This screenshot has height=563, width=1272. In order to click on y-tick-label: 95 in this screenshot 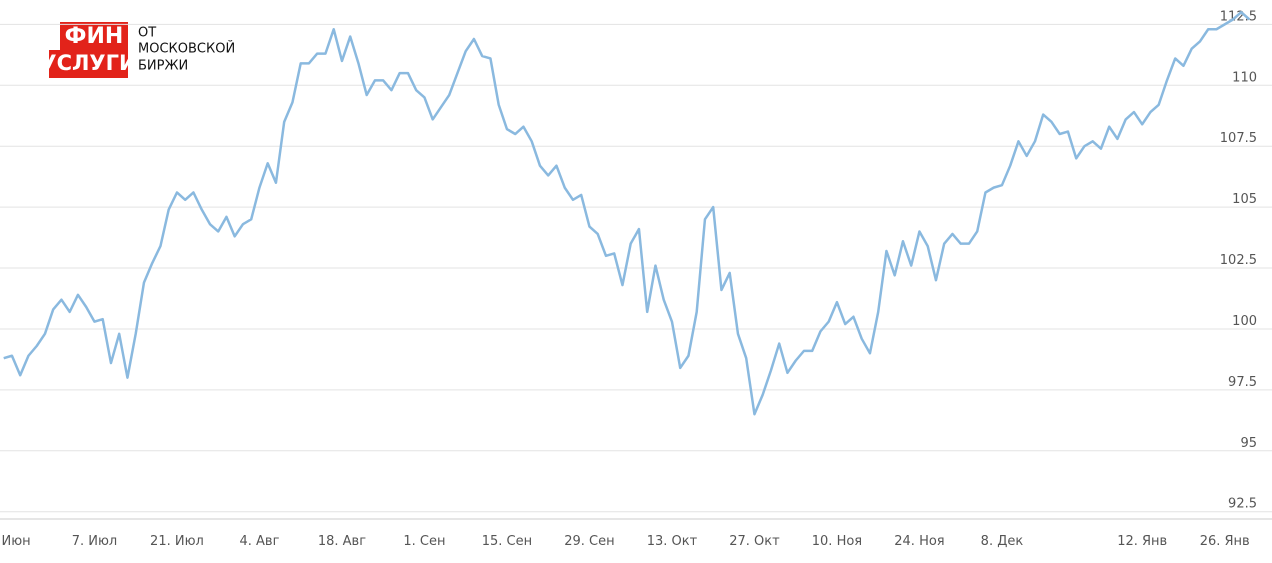, I will do `click(1248, 443)`.